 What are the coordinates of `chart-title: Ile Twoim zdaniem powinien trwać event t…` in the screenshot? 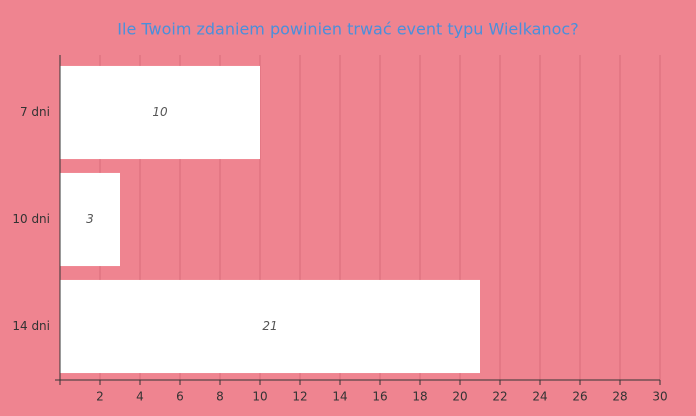 It's located at (347, 29).